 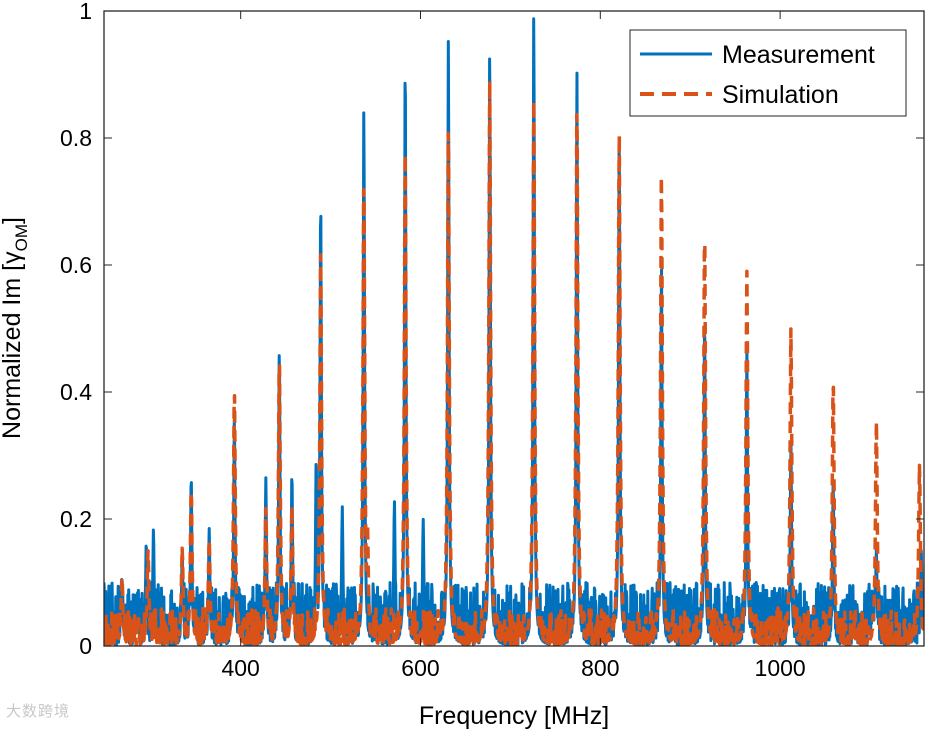 I want to click on y-tick-label: 0.4, so click(x=76, y=392).